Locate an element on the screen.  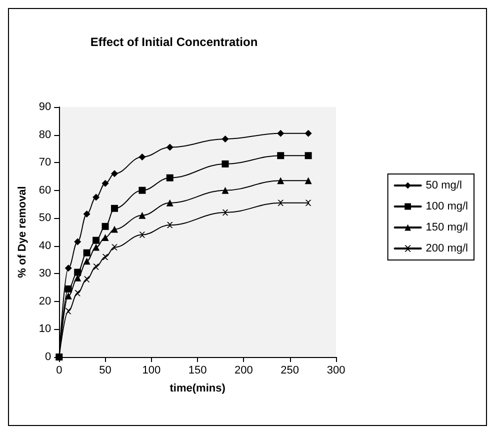
y-tick-label: 60 is located at coordinates (45, 190).